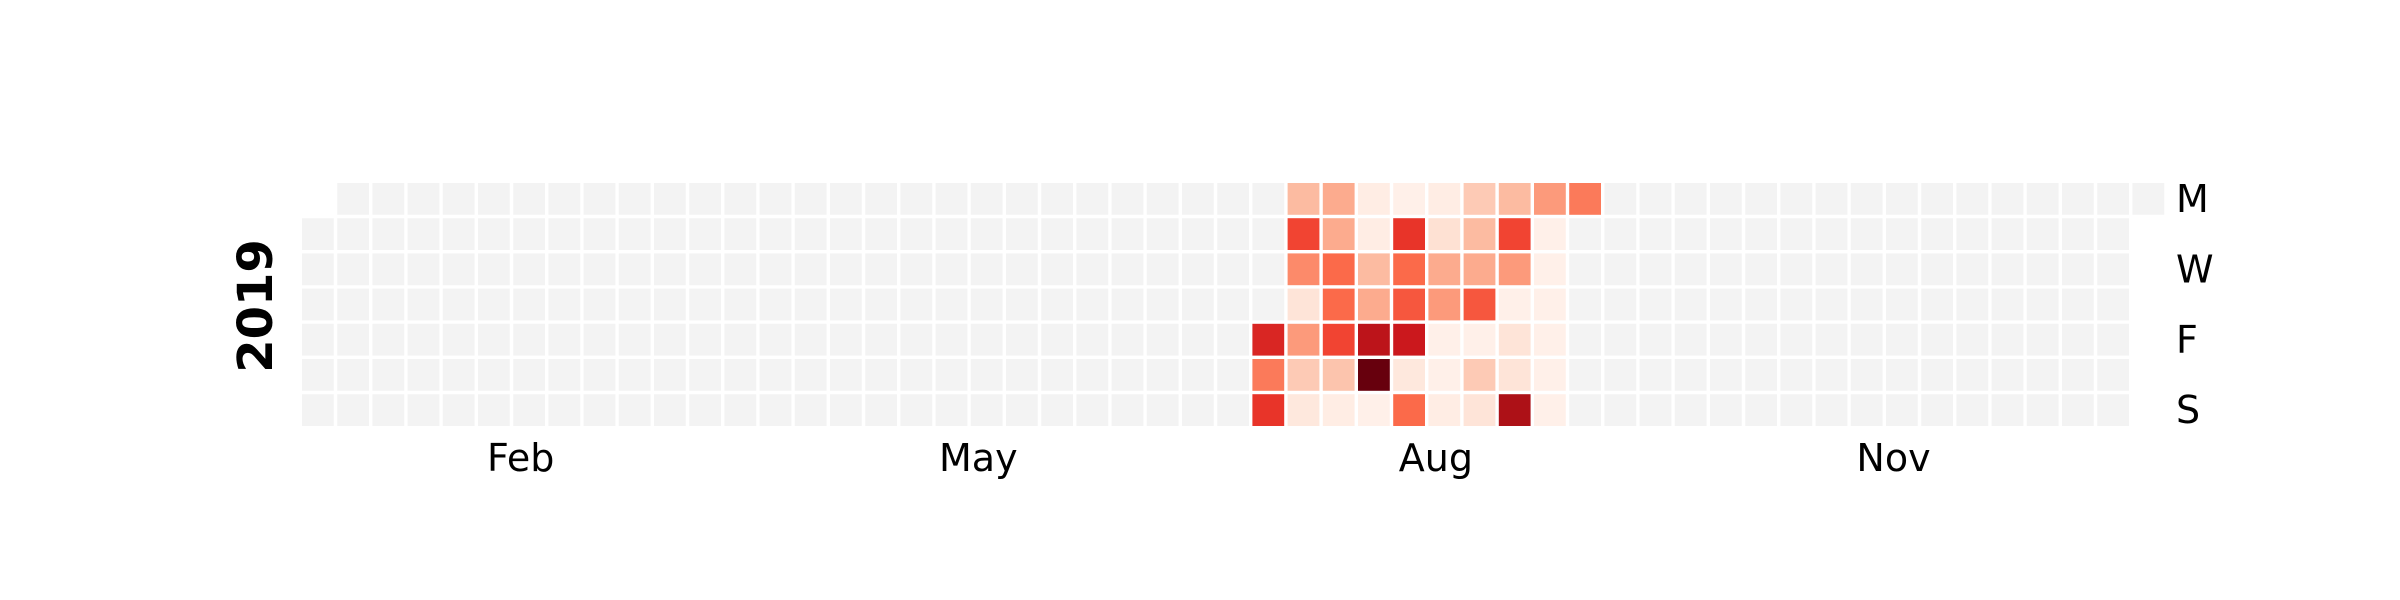  What do you see at coordinates (2188, 410) in the screenshot?
I see `weekday-label: S` at bounding box center [2188, 410].